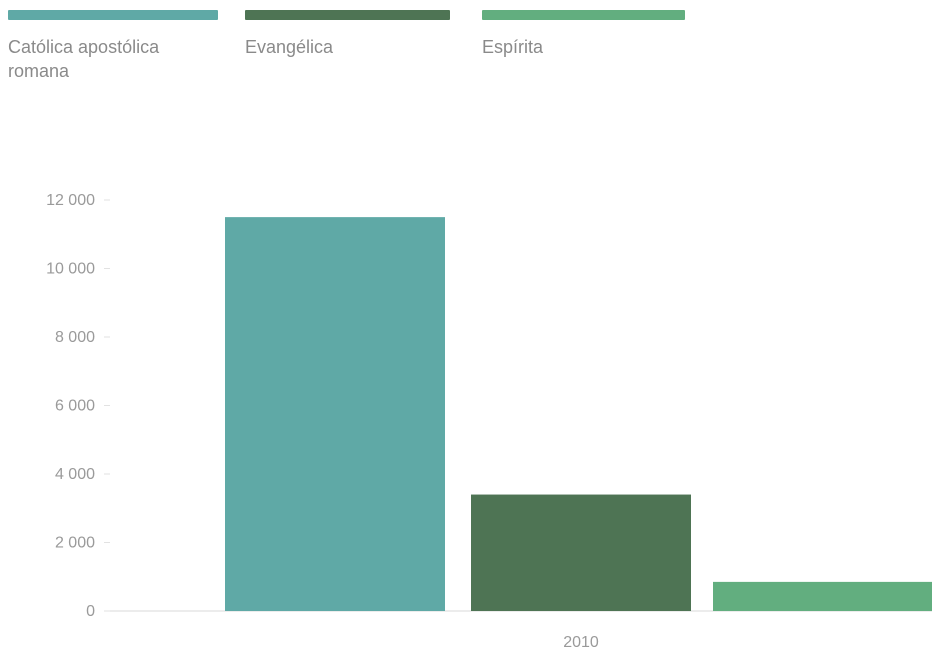 This screenshot has height=656, width=932. I want to click on y-tick-label: 0, so click(90, 611).